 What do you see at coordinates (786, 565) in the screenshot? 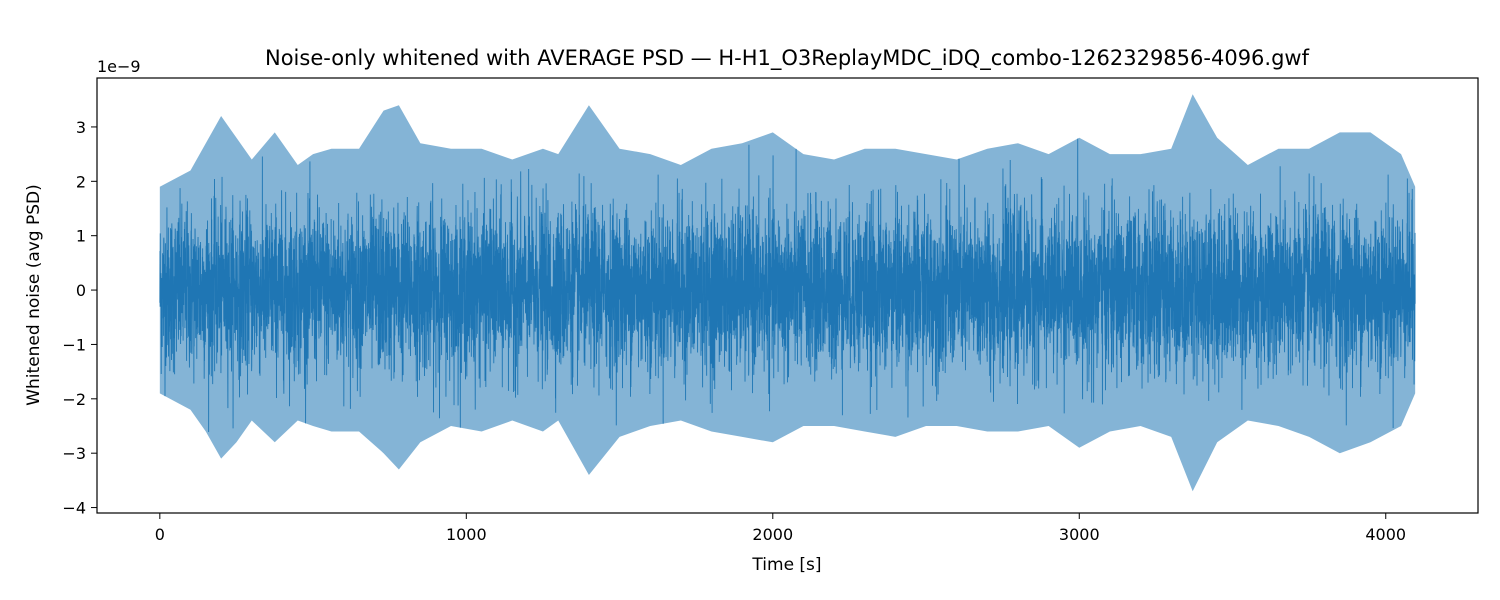
I see `x-axis-label: Time [s]` at bounding box center [786, 565].